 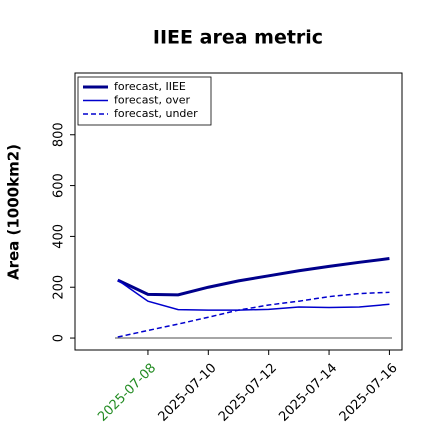 I want to click on y-axis-label: Area (1000km2), so click(x=14, y=212).